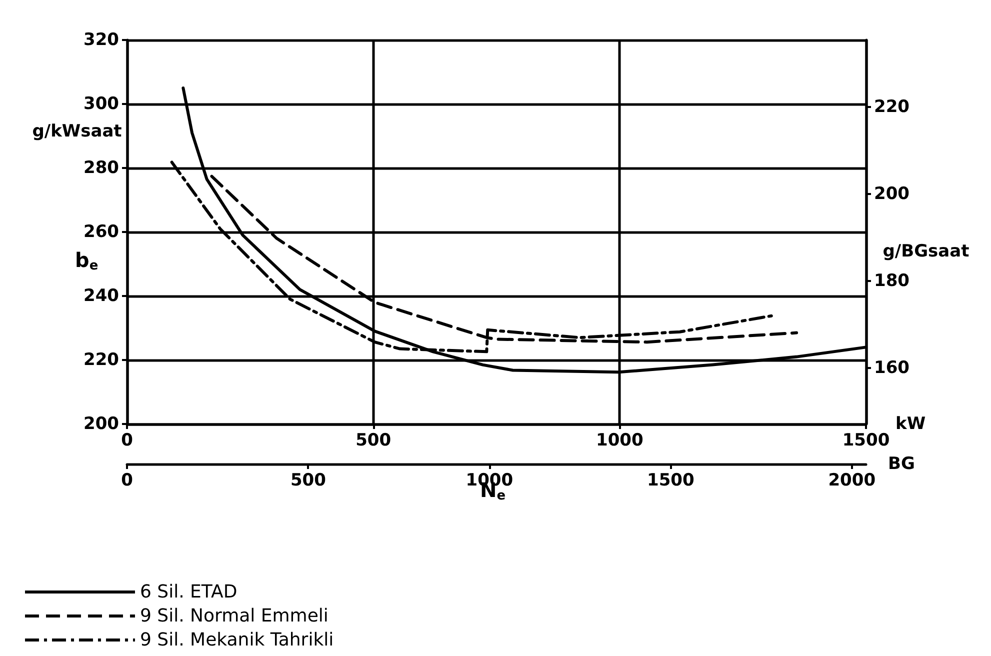  What do you see at coordinates (852, 480) in the screenshot?
I see `x2-tick-label: 2000` at bounding box center [852, 480].